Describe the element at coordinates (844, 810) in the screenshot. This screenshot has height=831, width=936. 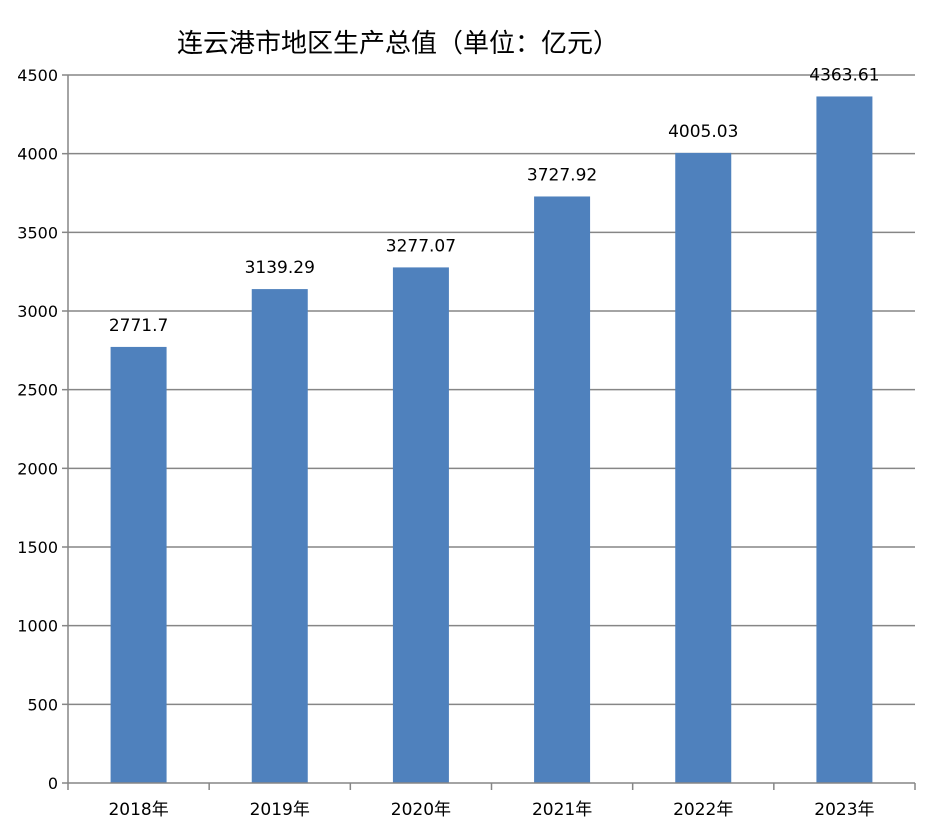
I see `x-tick-label: 2023年` at that location.